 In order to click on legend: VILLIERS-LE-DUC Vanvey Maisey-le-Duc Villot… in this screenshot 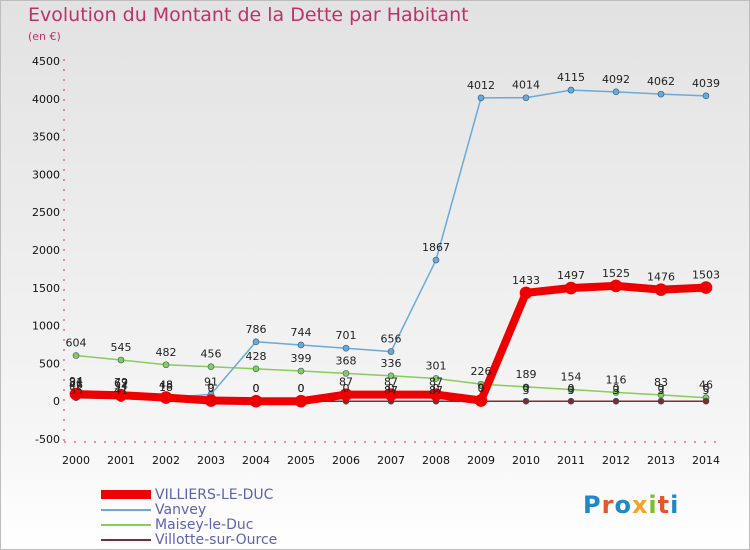, I will do `click(189, 517)`.